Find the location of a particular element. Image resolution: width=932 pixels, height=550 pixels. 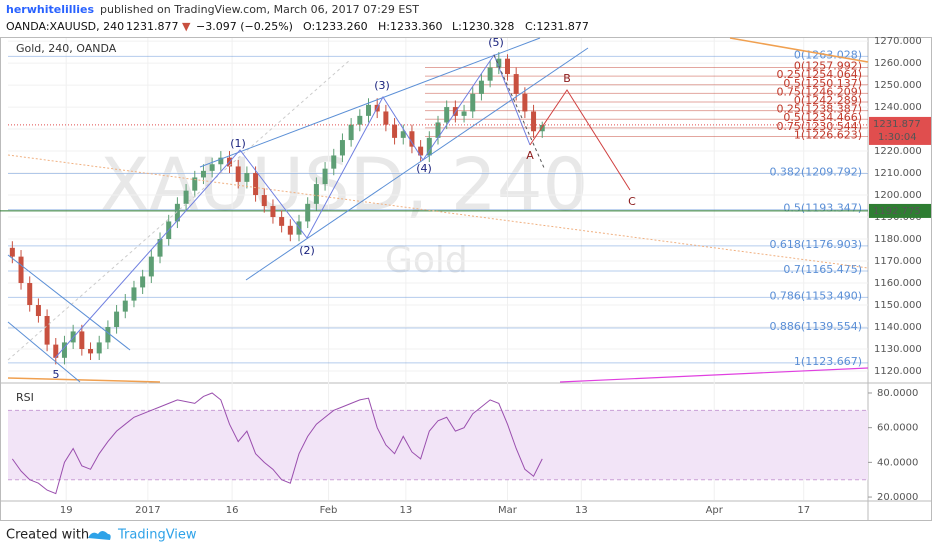

brand: TradingView is located at coordinates (157, 535).